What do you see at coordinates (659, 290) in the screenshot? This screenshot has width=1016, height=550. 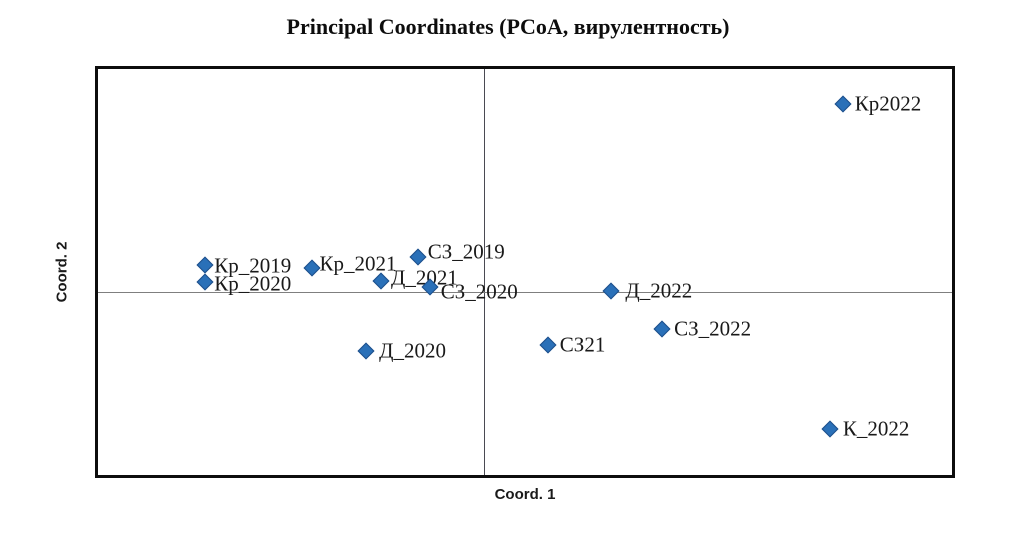 I see `data-point-label: Д_2022` at bounding box center [659, 290].